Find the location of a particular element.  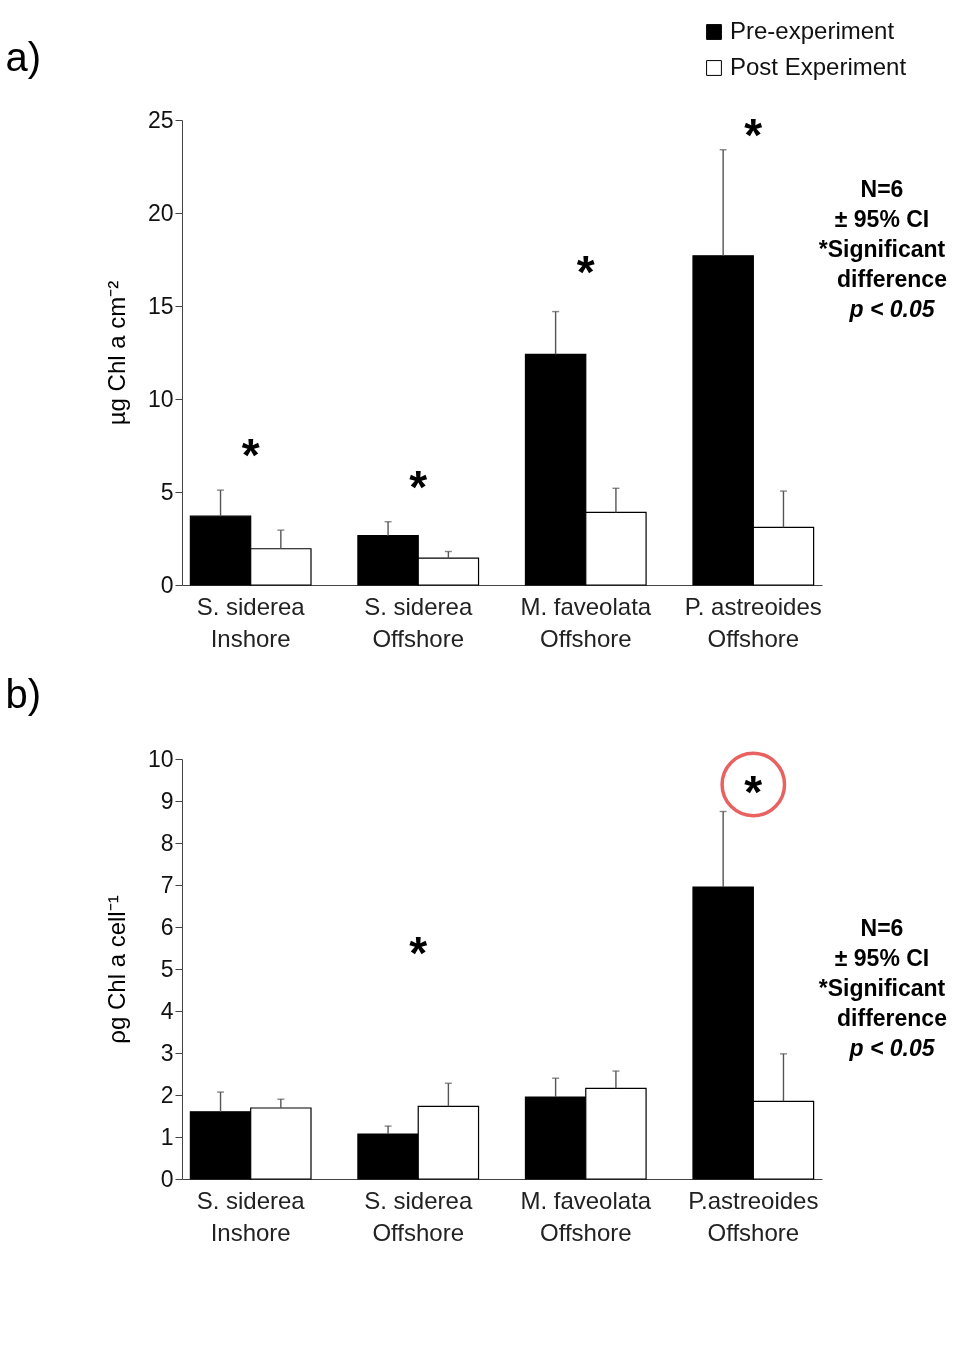

y-tick-label: 8 is located at coordinates (167, 842).